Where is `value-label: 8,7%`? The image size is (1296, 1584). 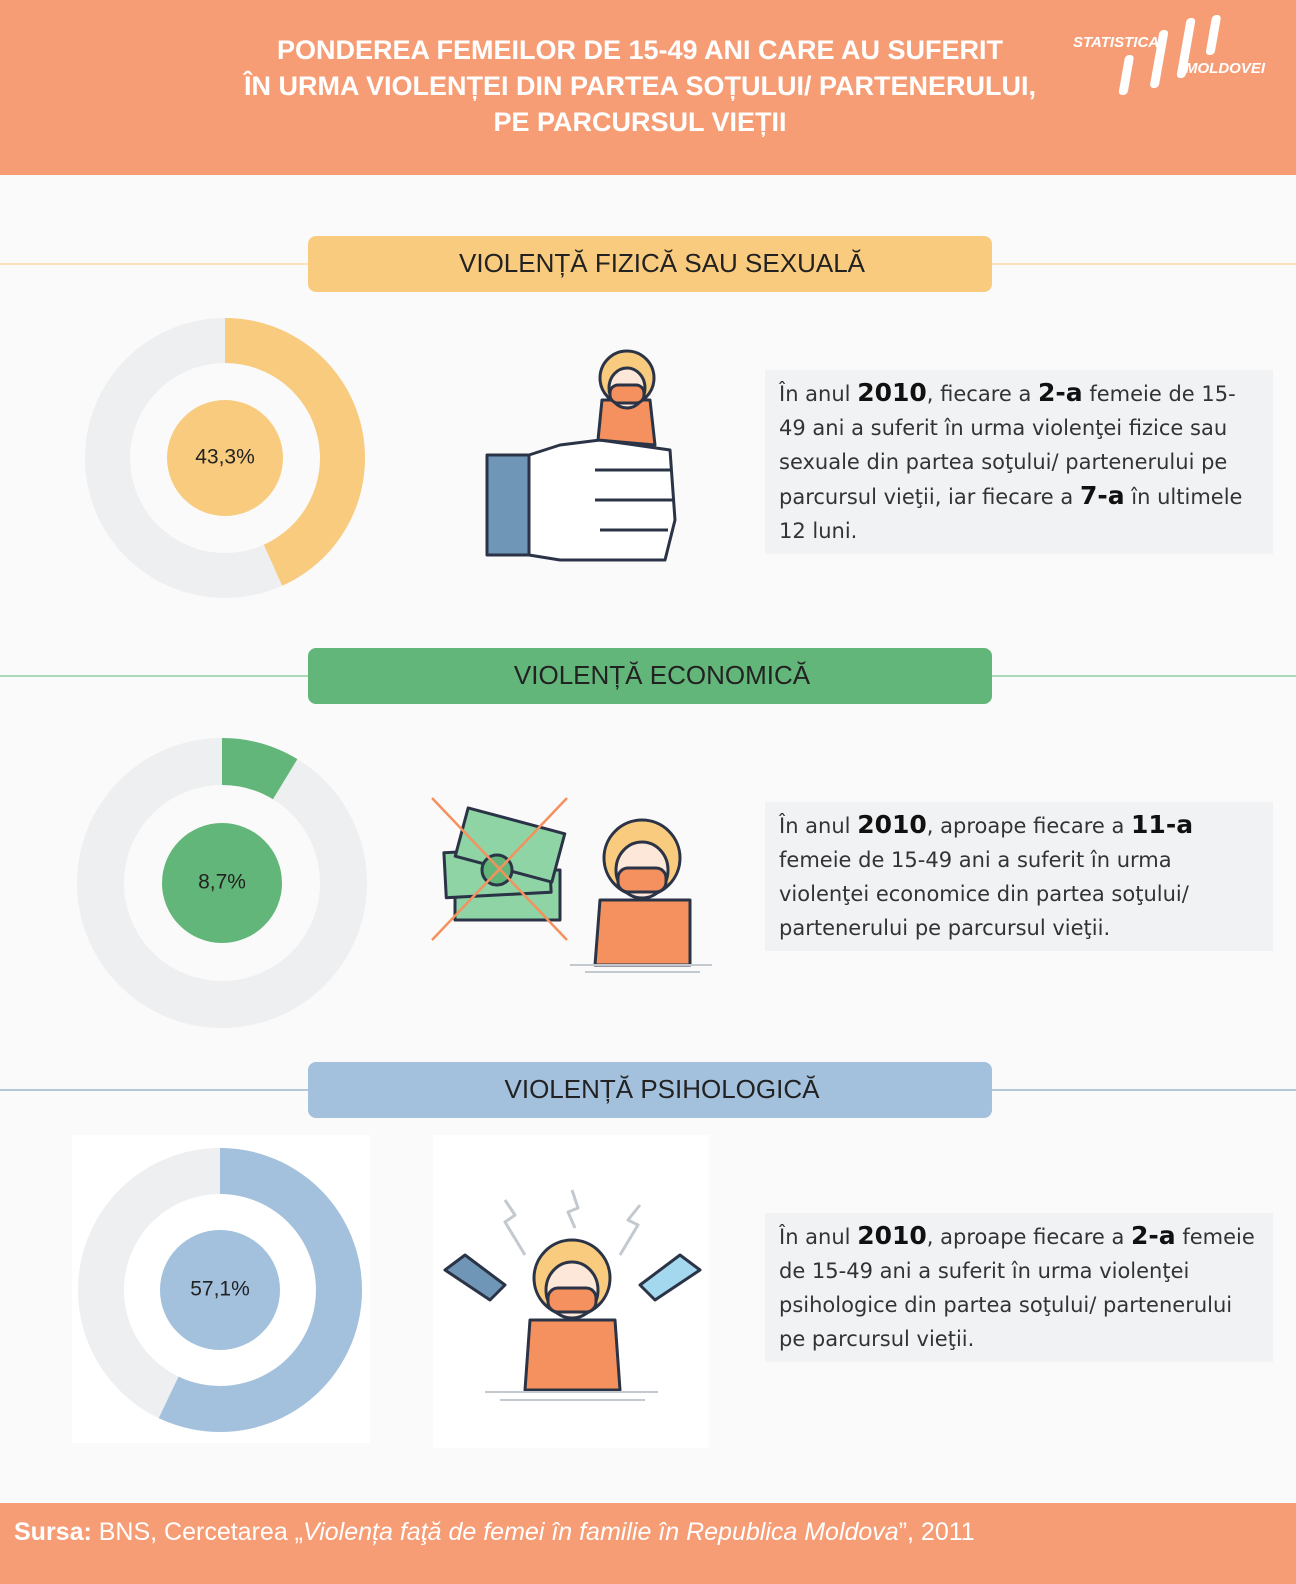 value-label: 8,7% is located at coordinates (222, 882).